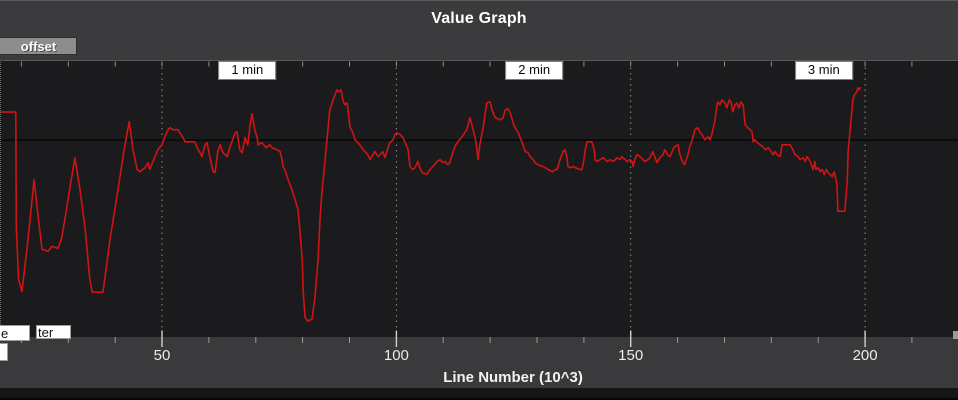 The height and width of the screenshot is (400, 958). I want to click on partial-label-sliver, so click(4, 352).